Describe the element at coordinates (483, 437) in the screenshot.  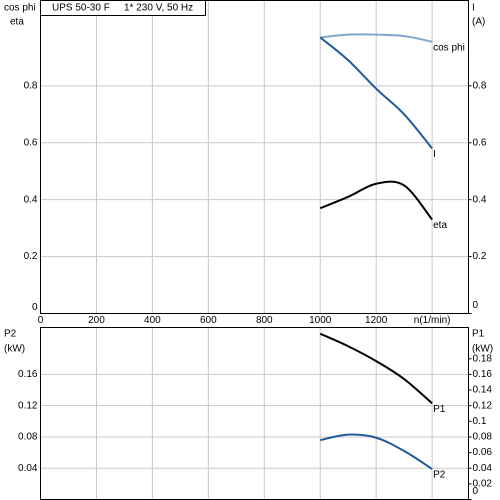
I see `y2-tick-label: 0.08` at that location.